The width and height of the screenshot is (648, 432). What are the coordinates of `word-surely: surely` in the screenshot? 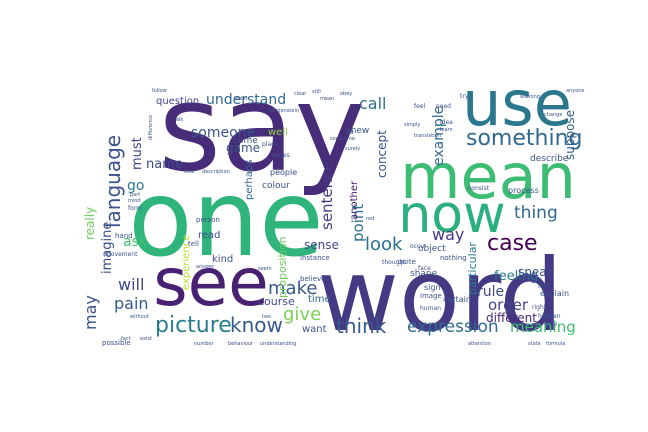 It's located at (352, 149).